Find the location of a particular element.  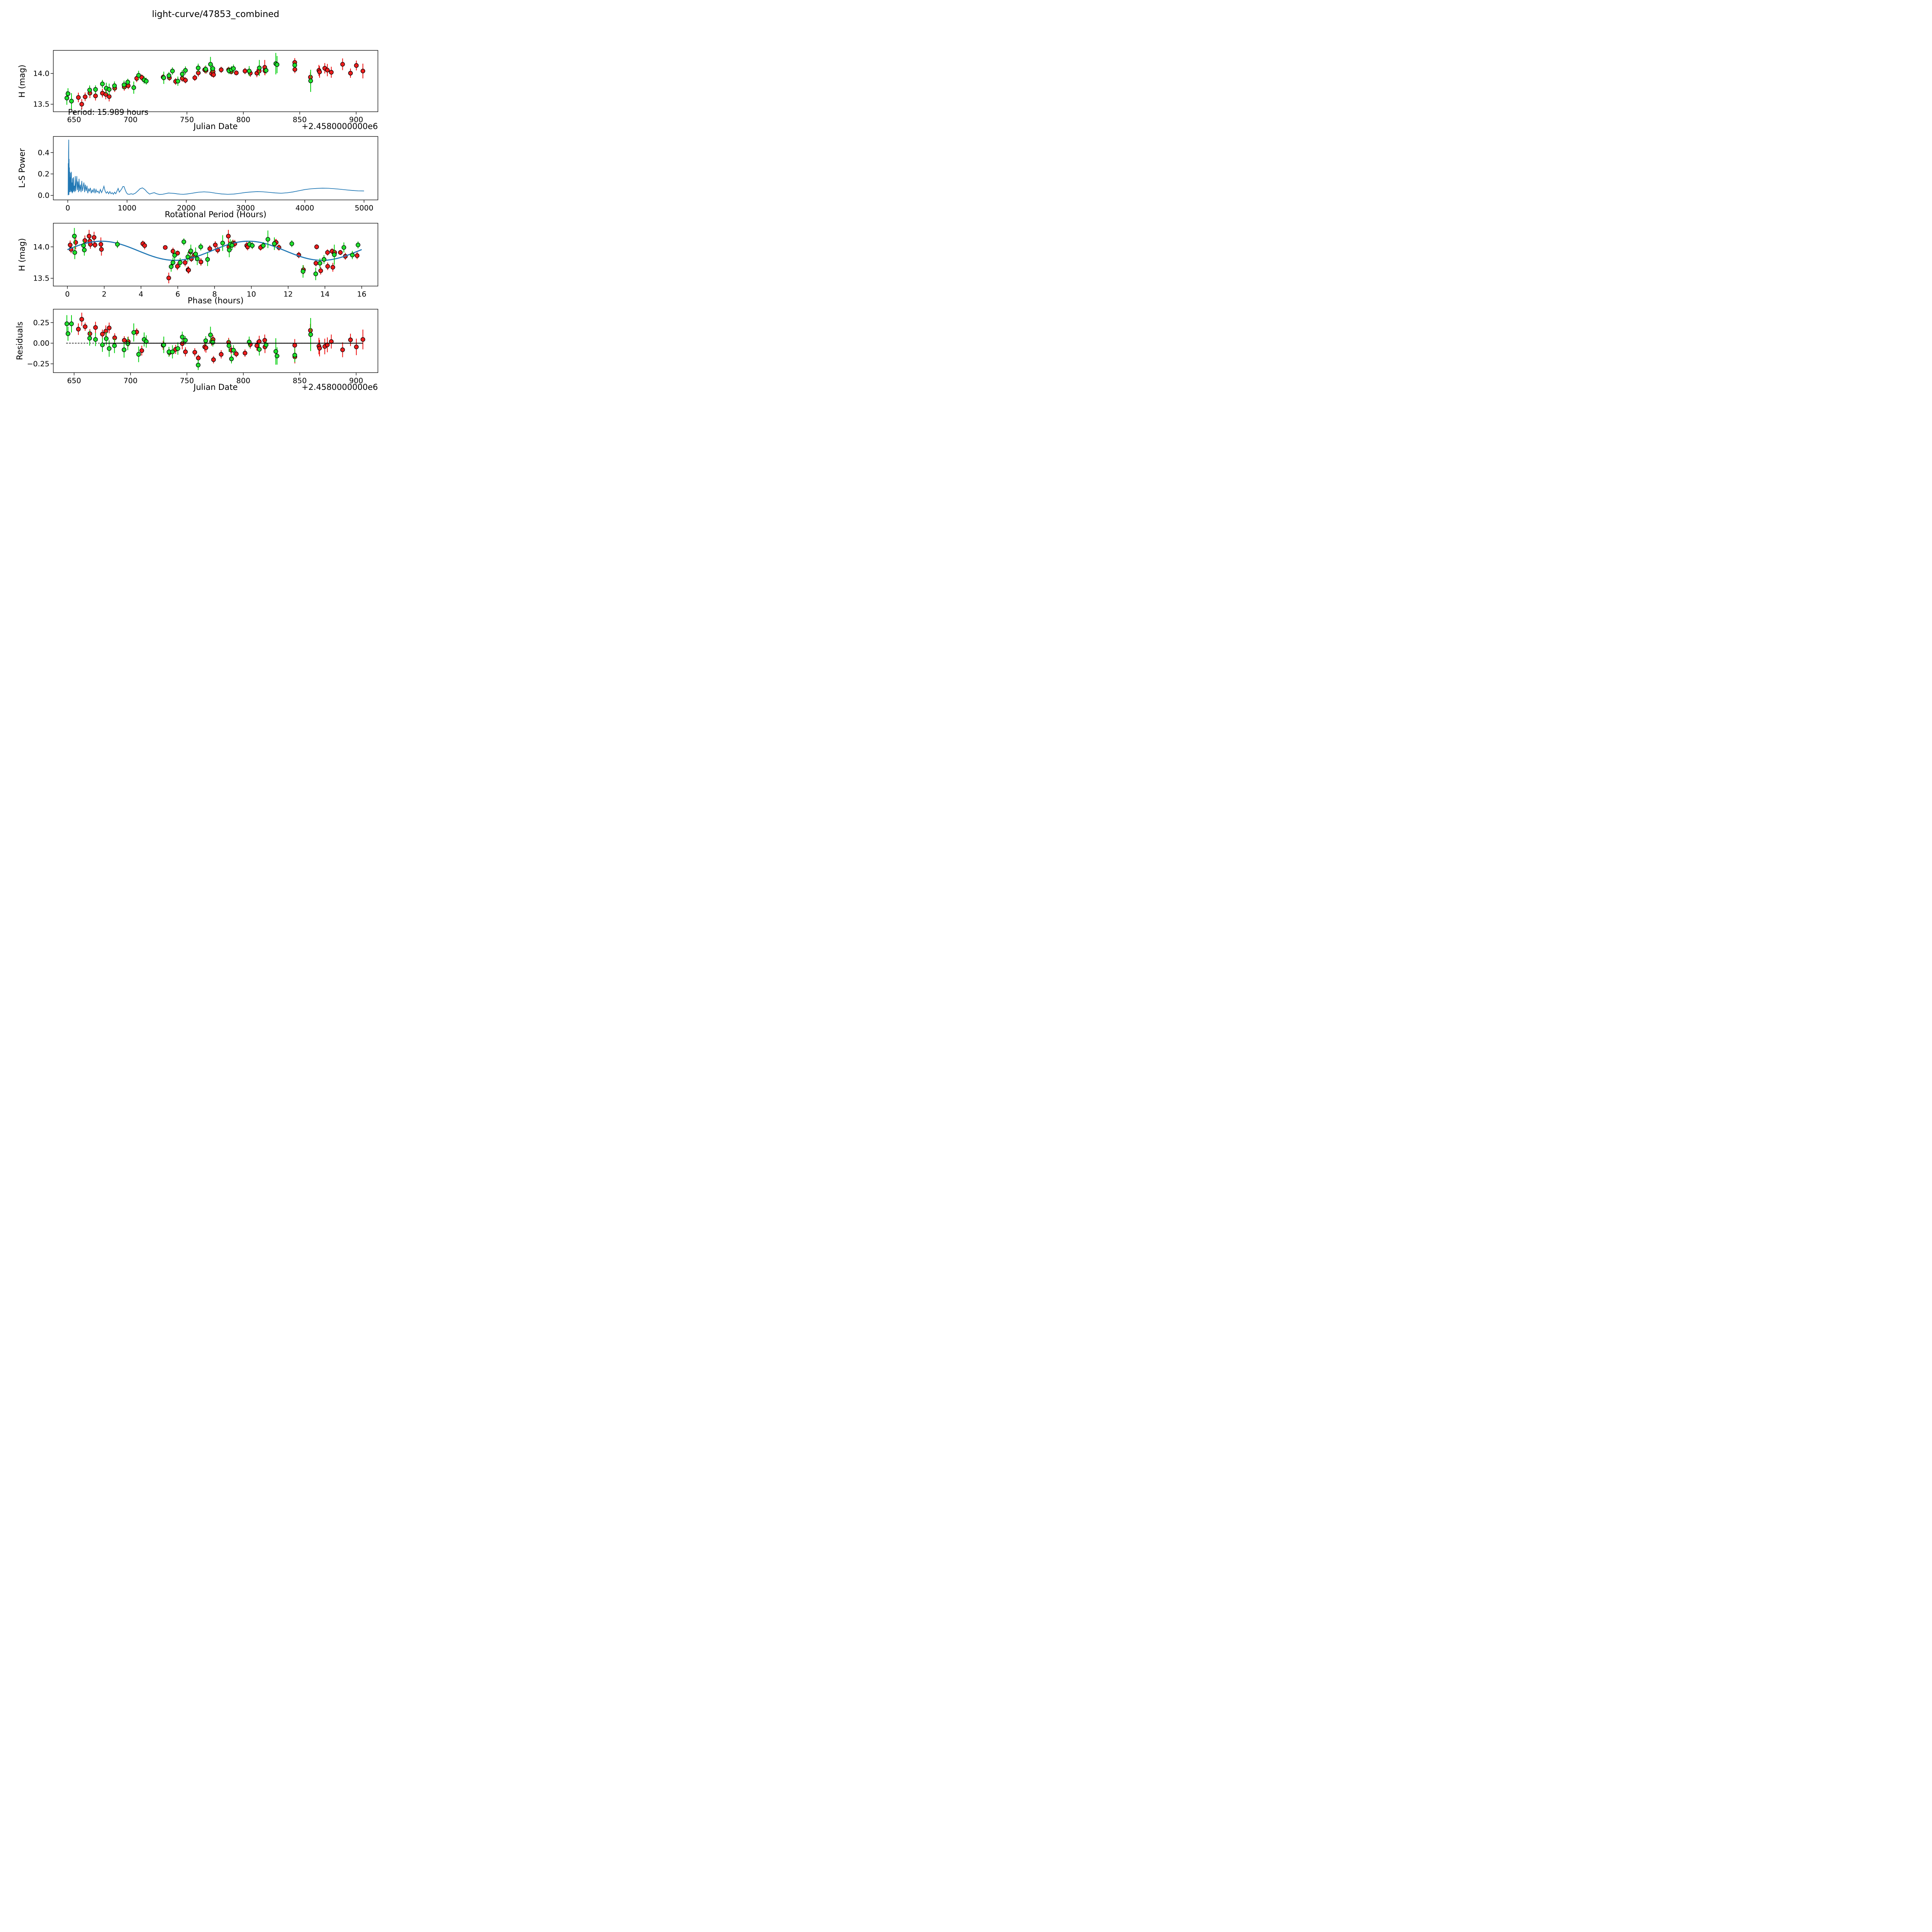

axis4-ylabel: Residuals is located at coordinates (19, 340).